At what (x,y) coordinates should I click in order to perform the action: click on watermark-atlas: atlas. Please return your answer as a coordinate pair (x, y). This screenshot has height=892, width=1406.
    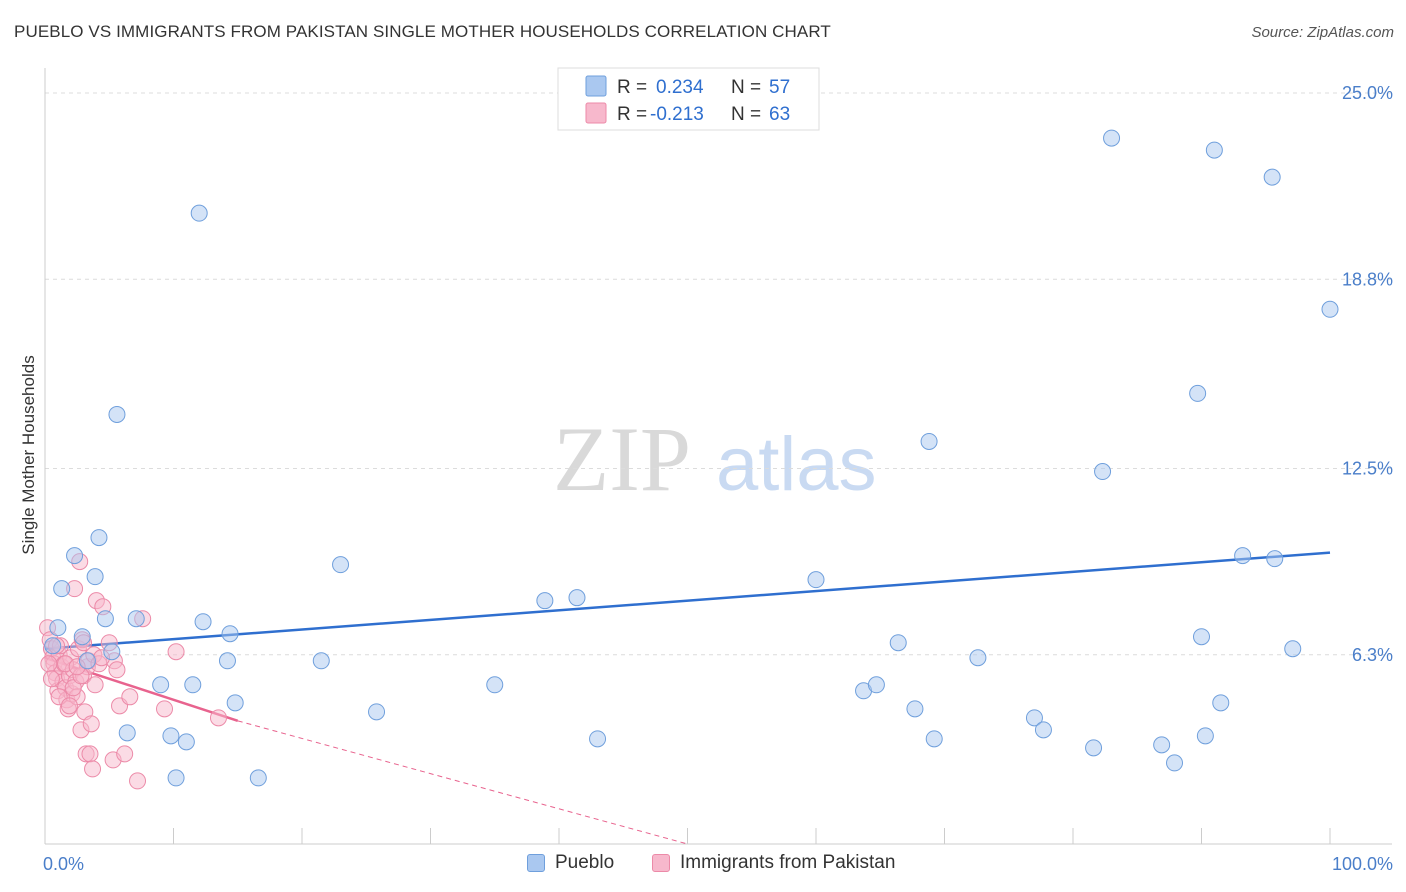
    Looking at the image, I should click on (796, 464).